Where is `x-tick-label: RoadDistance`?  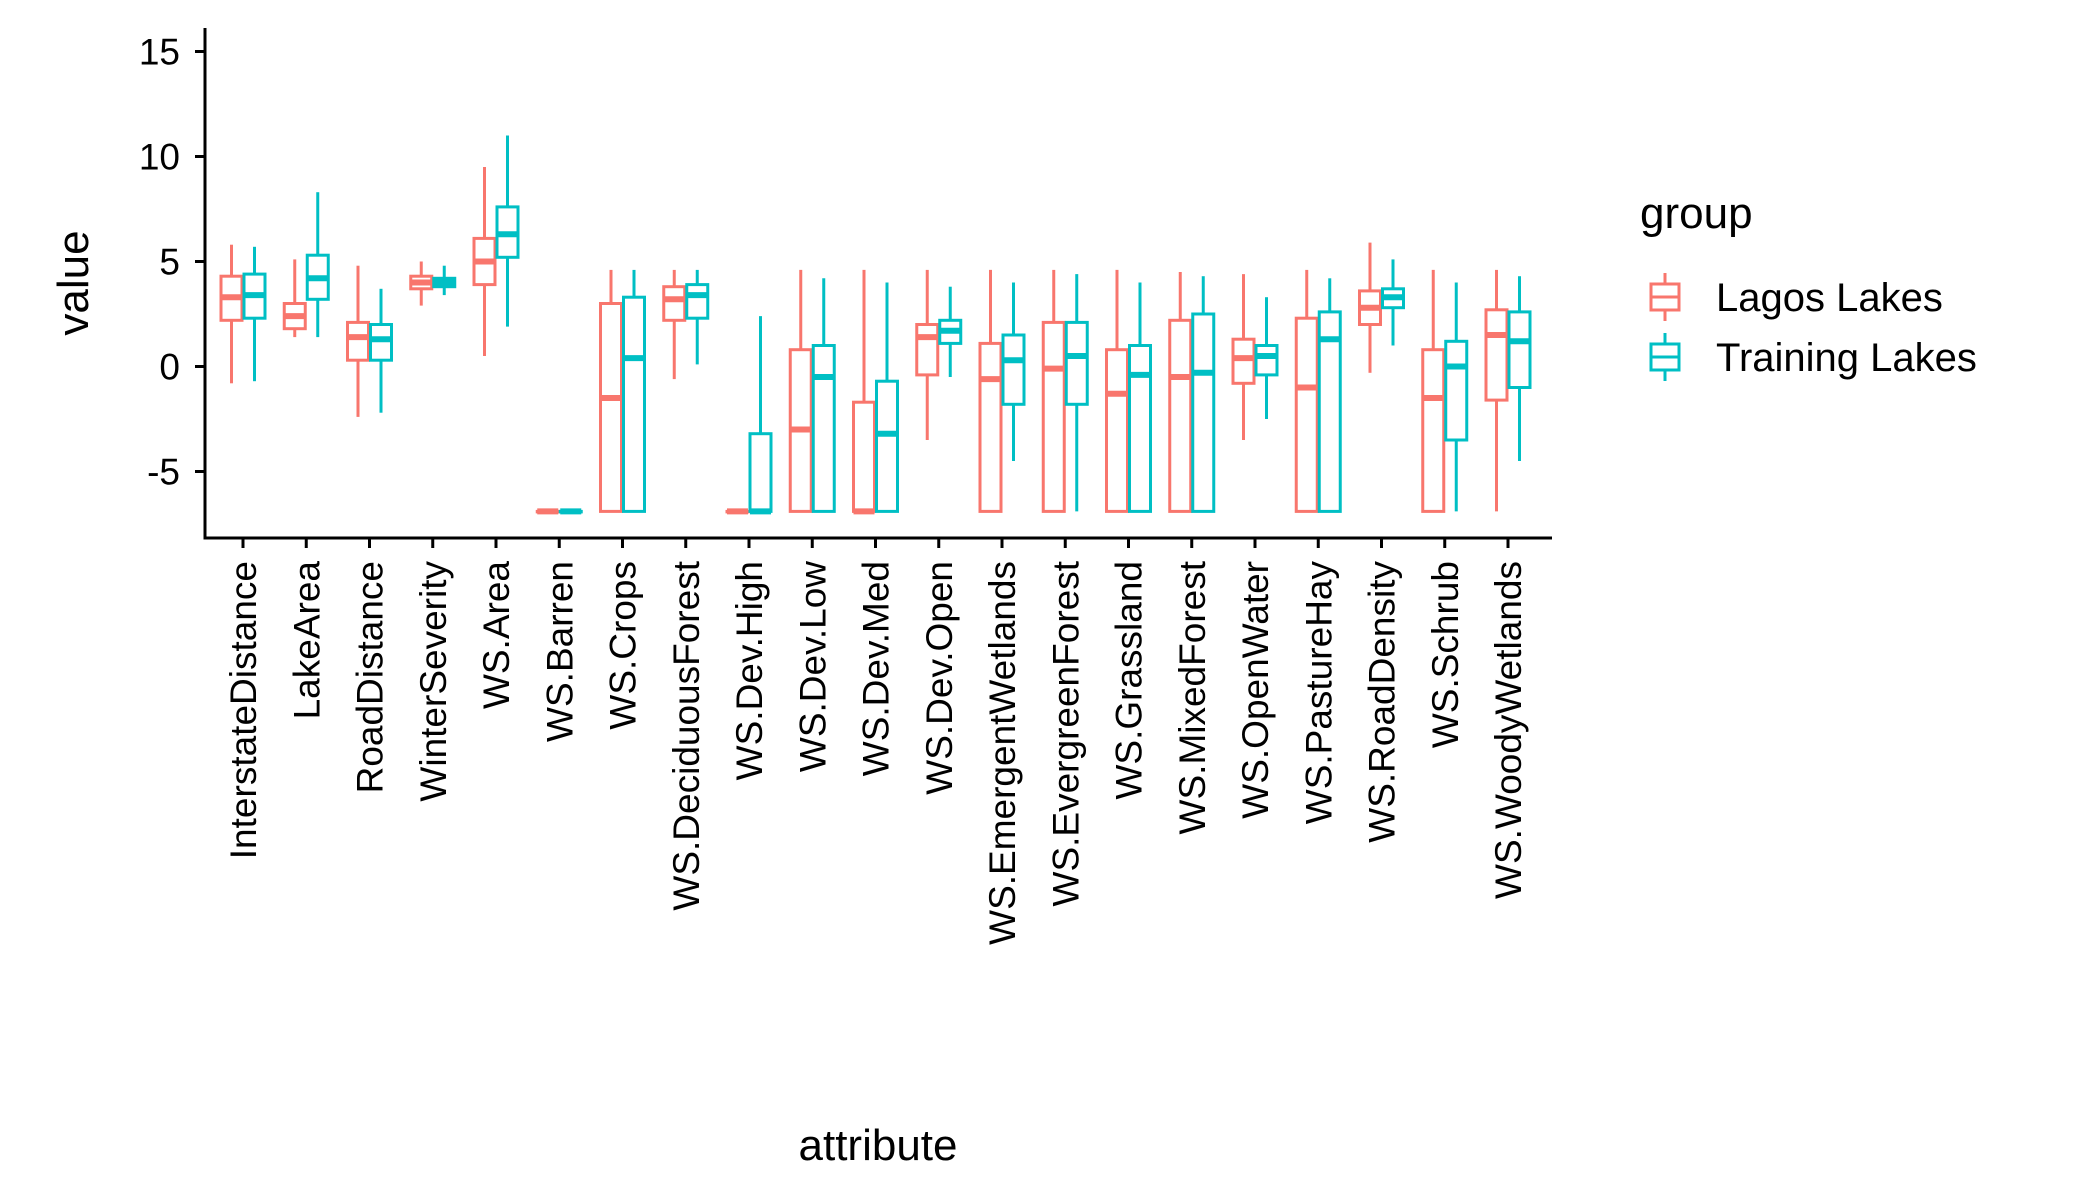 x-tick-label: RoadDistance is located at coordinates (370, 677).